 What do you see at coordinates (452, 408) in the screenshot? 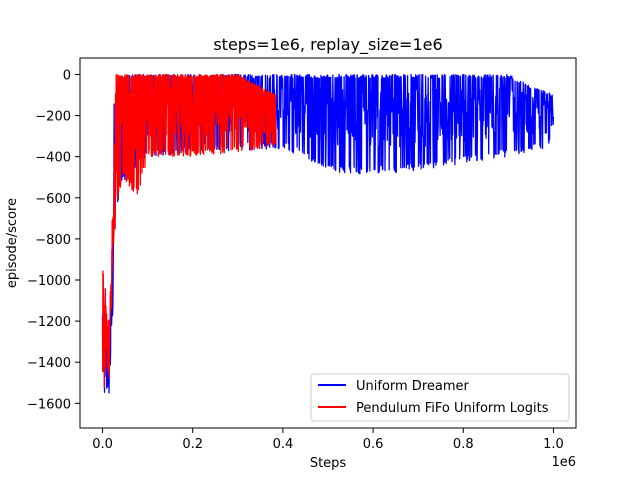
I see `legend-label-pendulum-fifo: Pendulum FiFo Uniform Logits` at bounding box center [452, 408].